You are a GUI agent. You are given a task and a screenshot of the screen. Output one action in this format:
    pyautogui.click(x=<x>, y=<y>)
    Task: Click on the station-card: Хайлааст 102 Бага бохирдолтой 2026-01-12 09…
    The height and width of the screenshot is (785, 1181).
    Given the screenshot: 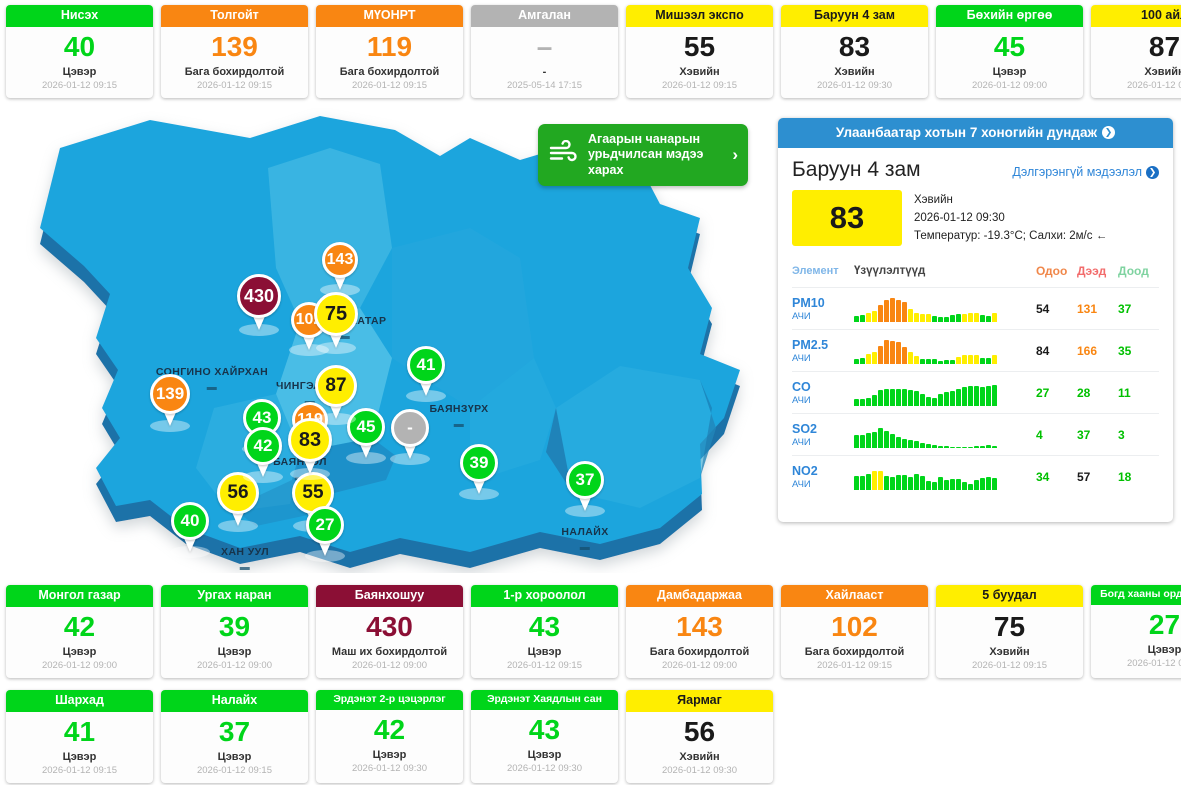 What is the action you would take?
    pyautogui.click(x=854, y=632)
    